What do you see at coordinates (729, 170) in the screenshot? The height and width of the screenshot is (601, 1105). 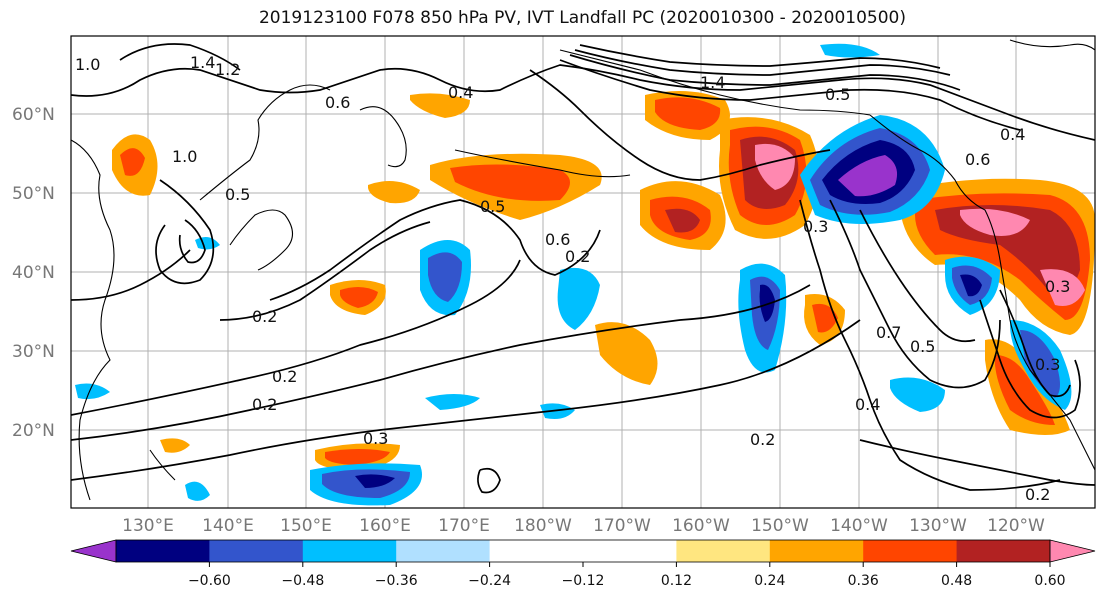 I see `positive-anomaly-region-gulf-alaska` at bounding box center [729, 170].